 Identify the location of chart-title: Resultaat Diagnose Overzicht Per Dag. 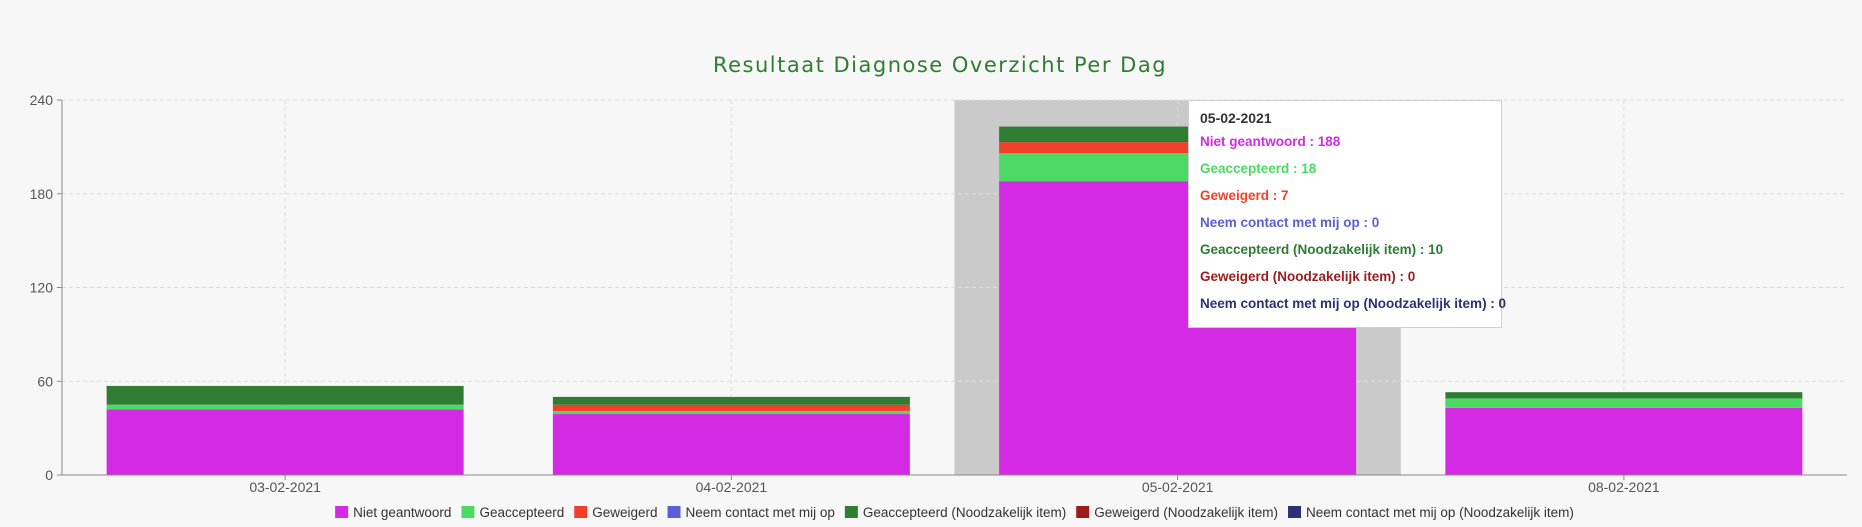
(940, 65).